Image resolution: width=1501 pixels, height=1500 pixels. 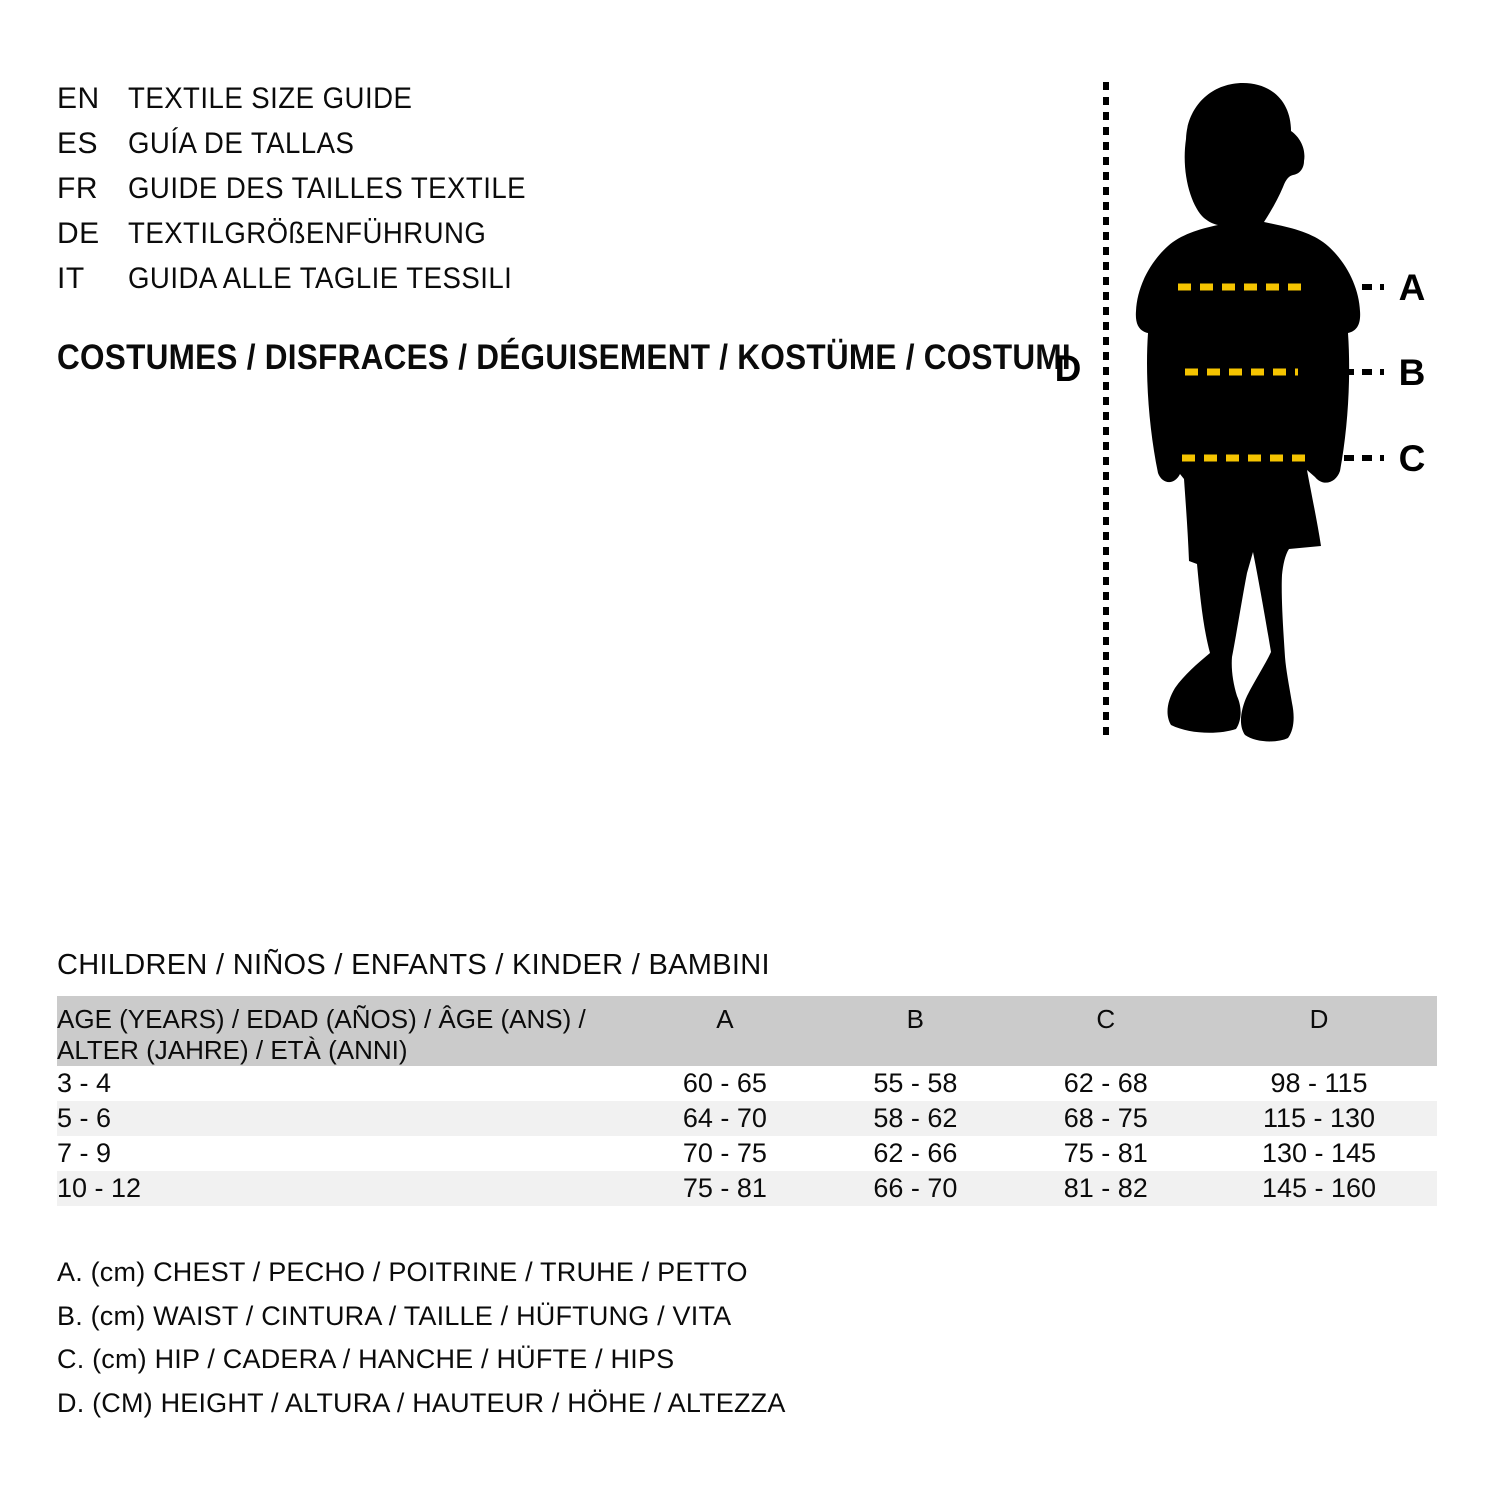 I want to click on column-header-c: C, so click(x=1106, y=1019).